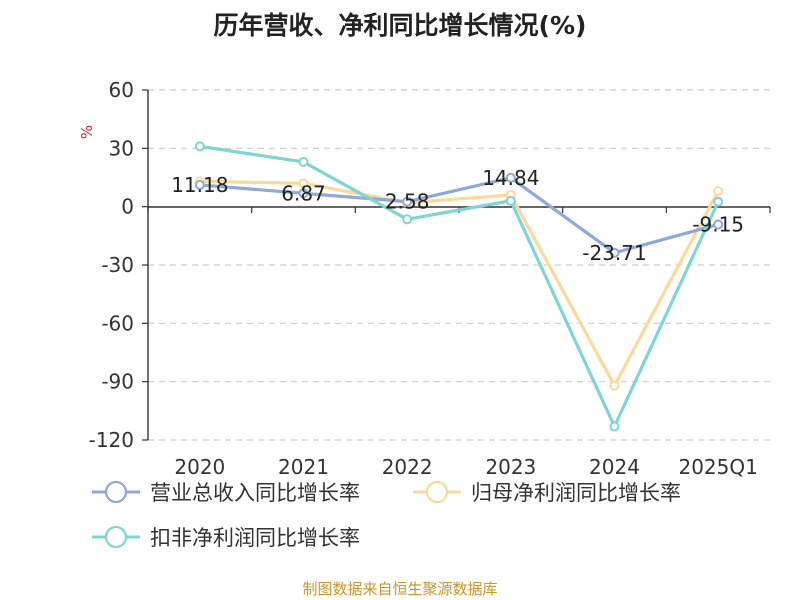 The width and height of the screenshot is (800, 600). What do you see at coordinates (400, 25) in the screenshot?
I see `chart-title: 历年营收、净利同比增长情况(%)` at bounding box center [400, 25].